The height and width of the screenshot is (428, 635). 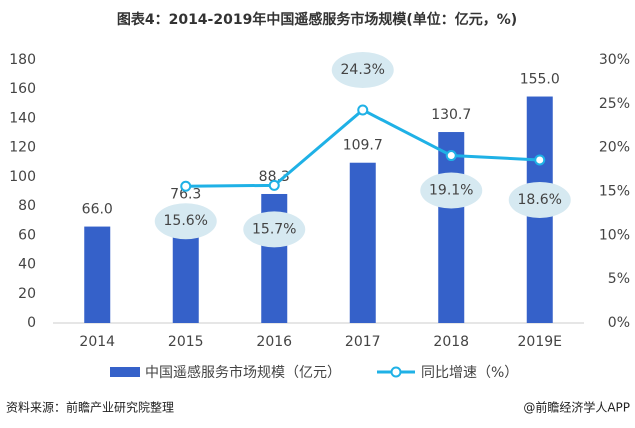 What do you see at coordinates (614, 235) in the screenshot?
I see `y2-tick-label: 10%` at bounding box center [614, 235].